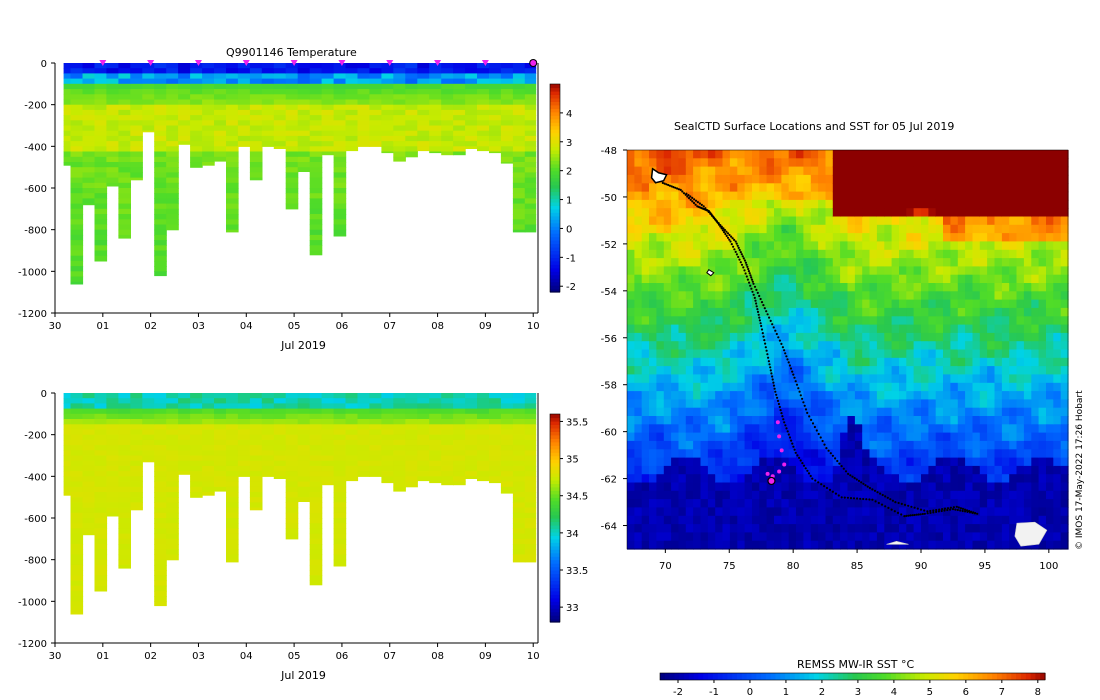 This screenshot has height=700, width=1100. I want to click on temp-colorbar-segment, so click(555, 99).